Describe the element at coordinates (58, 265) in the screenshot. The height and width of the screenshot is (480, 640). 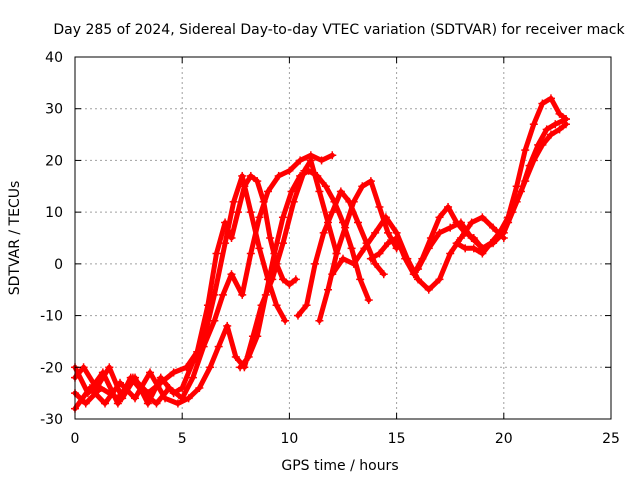
I see `y-tick-label: 0` at that location.